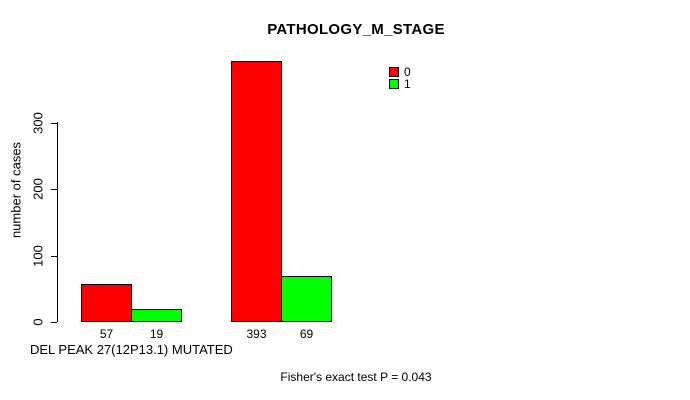 The width and height of the screenshot is (690, 400). Describe the element at coordinates (131, 349) in the screenshot. I see `x-axis-label: DEL PEAK 27(12P13.1) MUTATED` at that location.